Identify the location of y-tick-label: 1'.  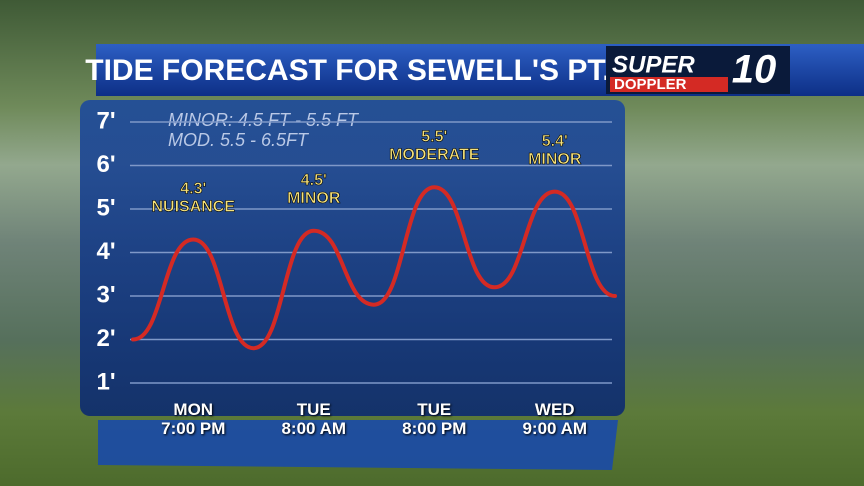
(105, 381).